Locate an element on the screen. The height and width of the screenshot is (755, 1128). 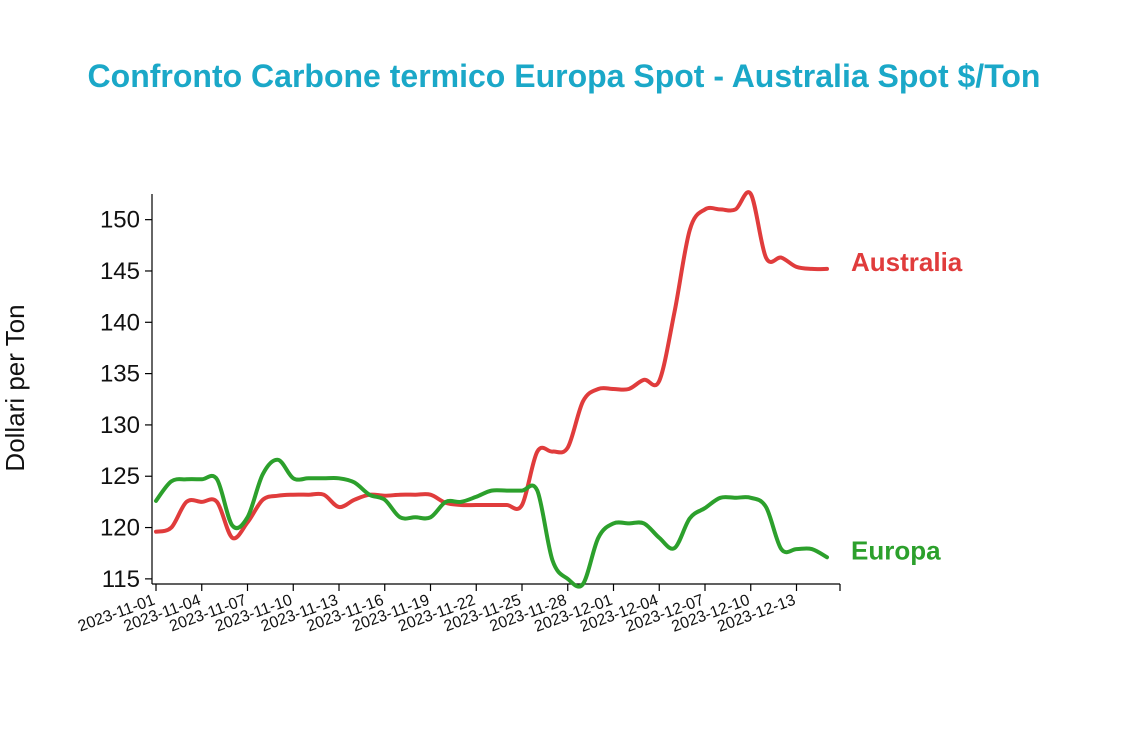
y-tick-label: 120 is located at coordinates (120, 528).